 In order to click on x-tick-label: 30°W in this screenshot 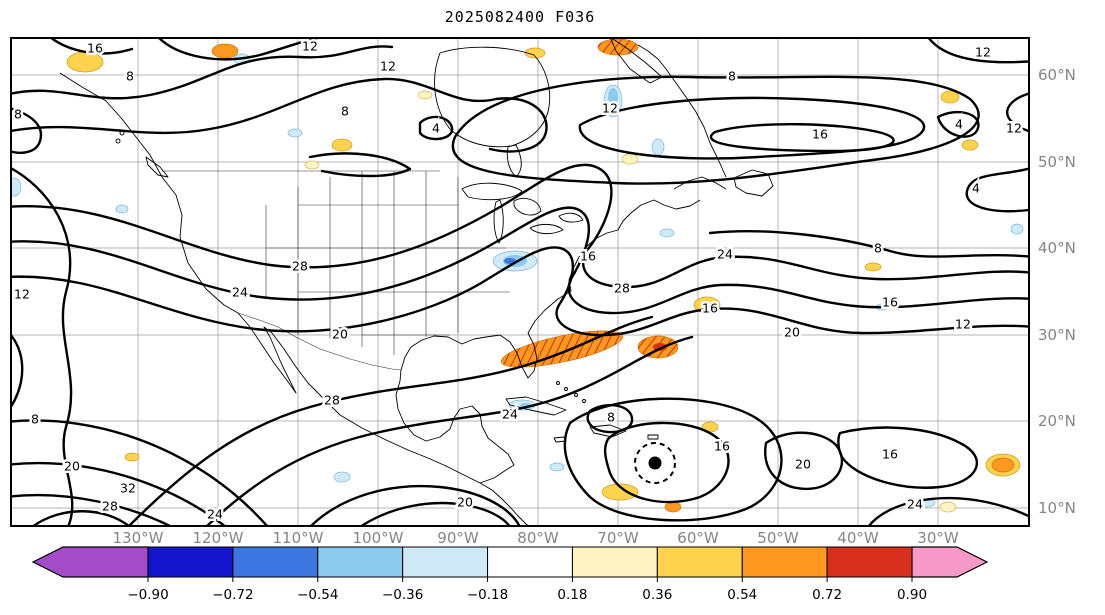, I will do `click(938, 538)`.